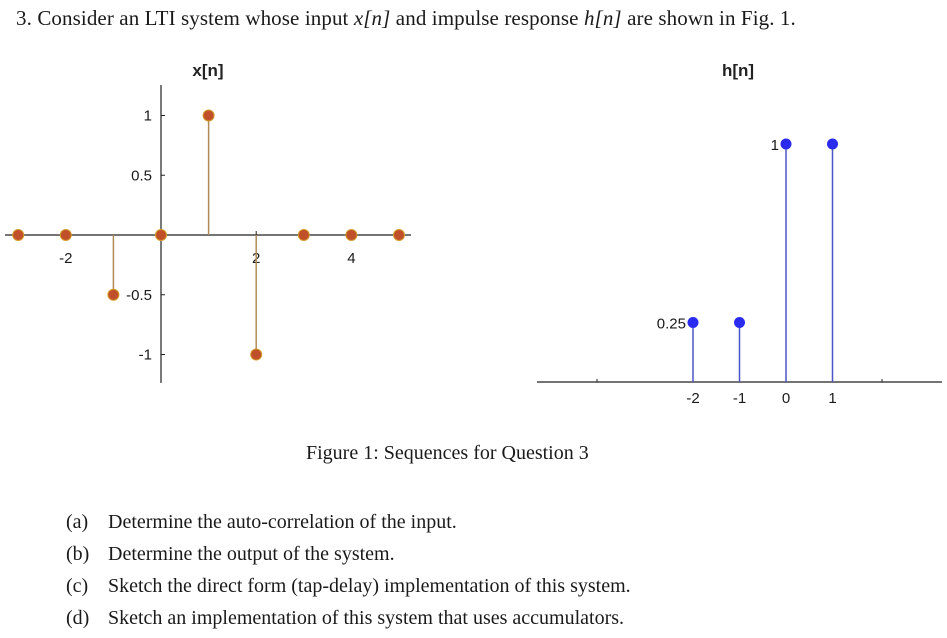  Describe the element at coordinates (761, 398) in the screenshot. I see `h-plot-x-ticks: -2 -1 0 1` at that location.